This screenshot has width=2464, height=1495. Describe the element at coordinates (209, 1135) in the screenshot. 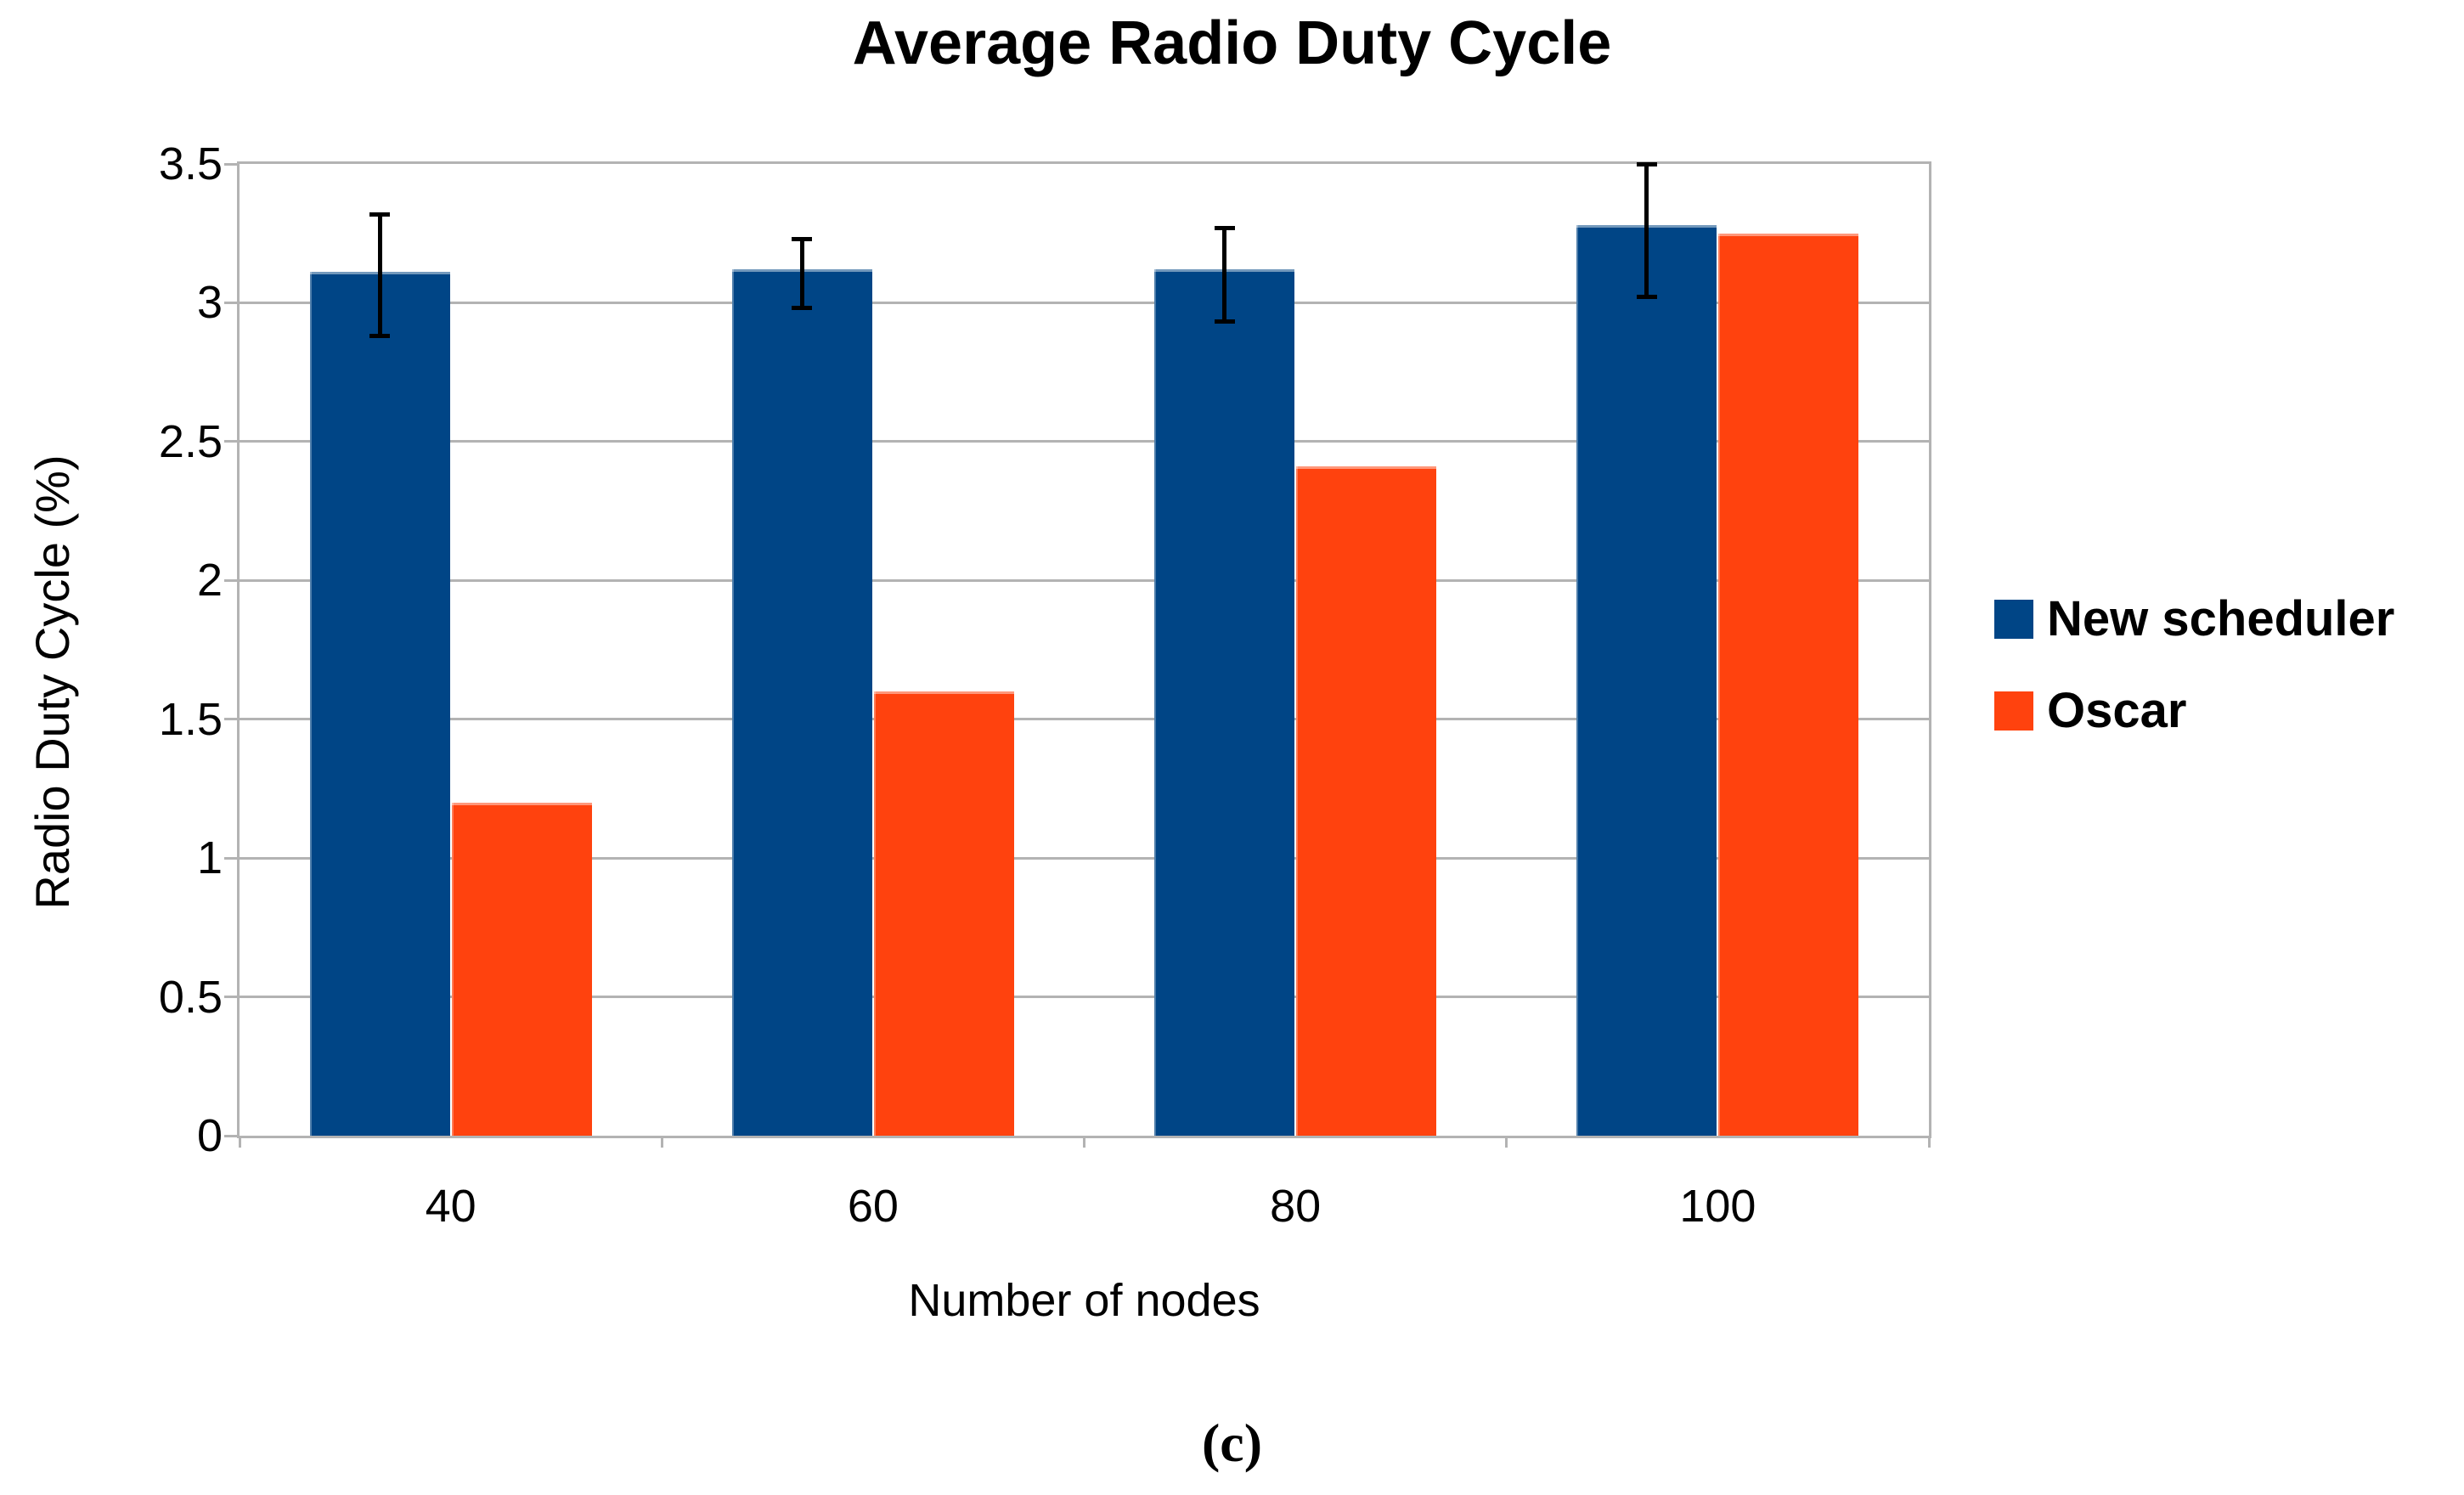

I see `y-axis-tick-label: 0` at that location.